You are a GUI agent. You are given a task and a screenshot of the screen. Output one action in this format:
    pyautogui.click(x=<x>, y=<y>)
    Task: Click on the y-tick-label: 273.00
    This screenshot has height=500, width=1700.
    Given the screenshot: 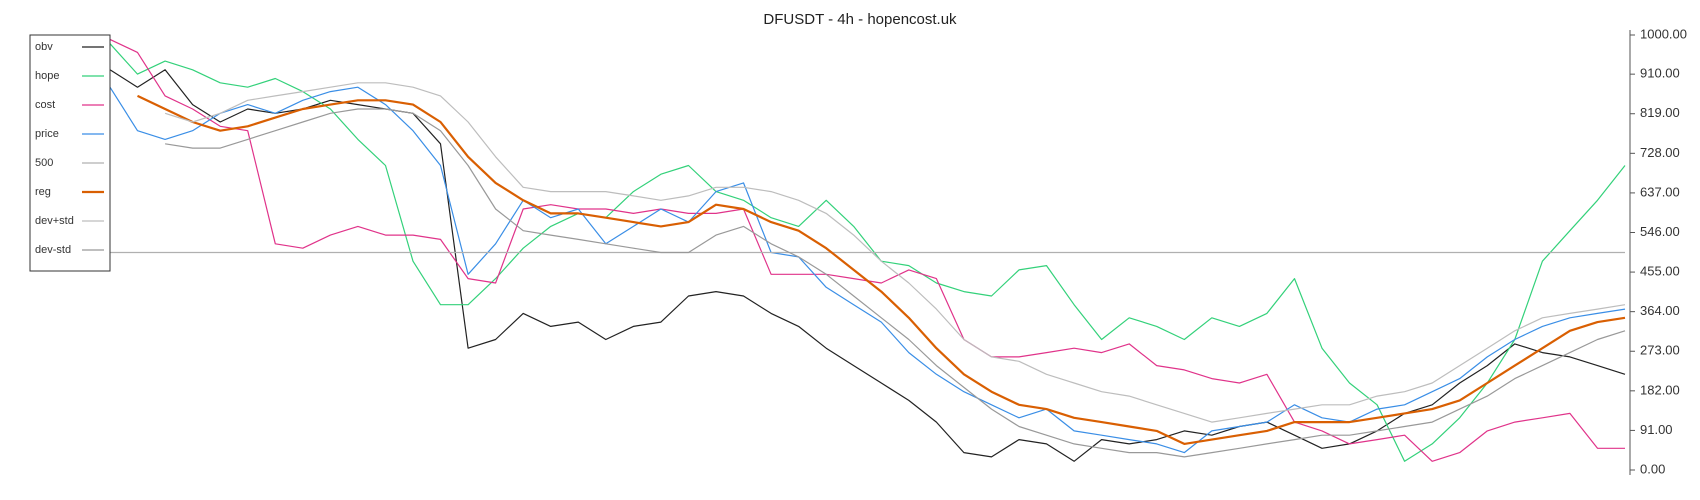 What is the action you would take?
    pyautogui.click(x=1660, y=350)
    